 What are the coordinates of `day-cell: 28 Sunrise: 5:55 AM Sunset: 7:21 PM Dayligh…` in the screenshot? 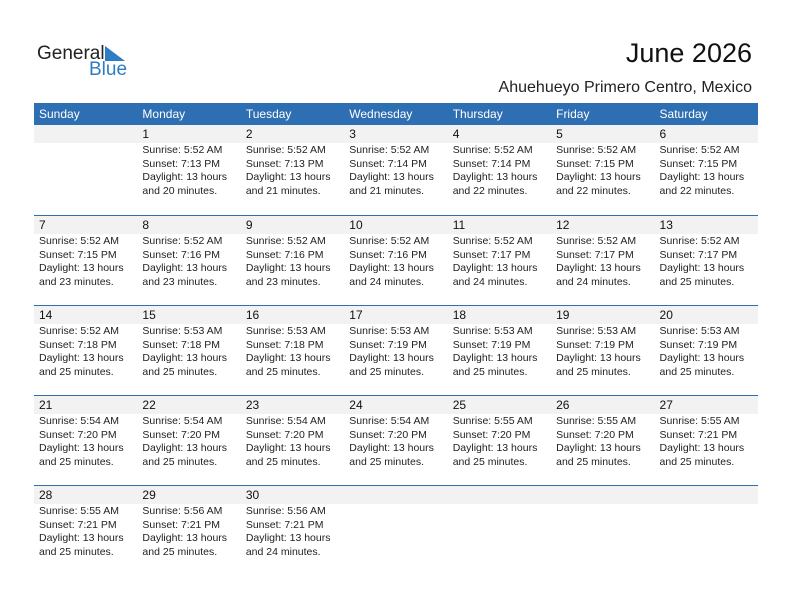 It's located at (85, 530).